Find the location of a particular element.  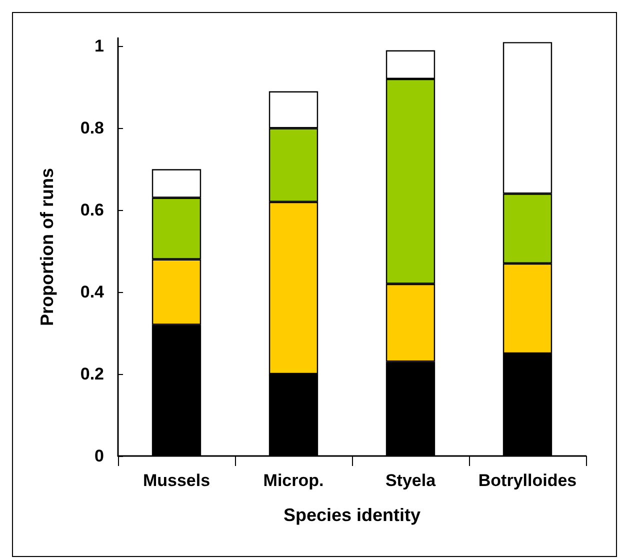

x-tick-label: Styela is located at coordinates (410, 480).